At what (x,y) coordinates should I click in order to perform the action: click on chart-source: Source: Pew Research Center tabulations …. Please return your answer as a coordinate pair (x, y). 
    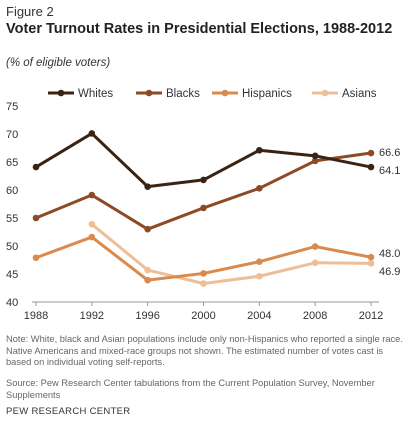
    Looking at the image, I should click on (190, 389).